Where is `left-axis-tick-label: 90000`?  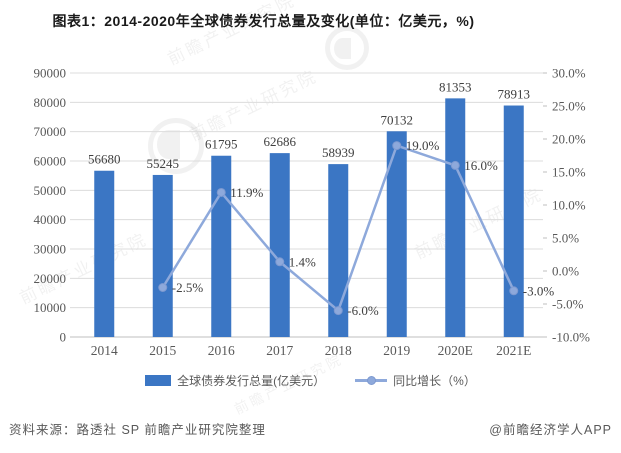
left-axis-tick-label: 90000 is located at coordinates (50, 73).